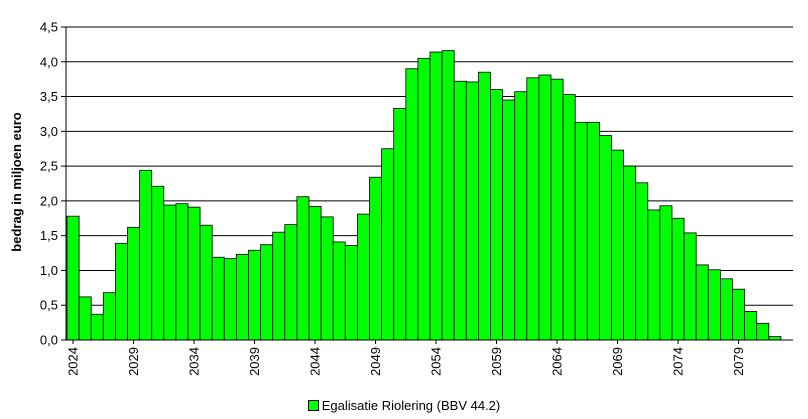 Image resolution: width=808 pixels, height=419 pixels. What do you see at coordinates (678, 361) in the screenshot?
I see `x-tick-label: 2074` at bounding box center [678, 361].